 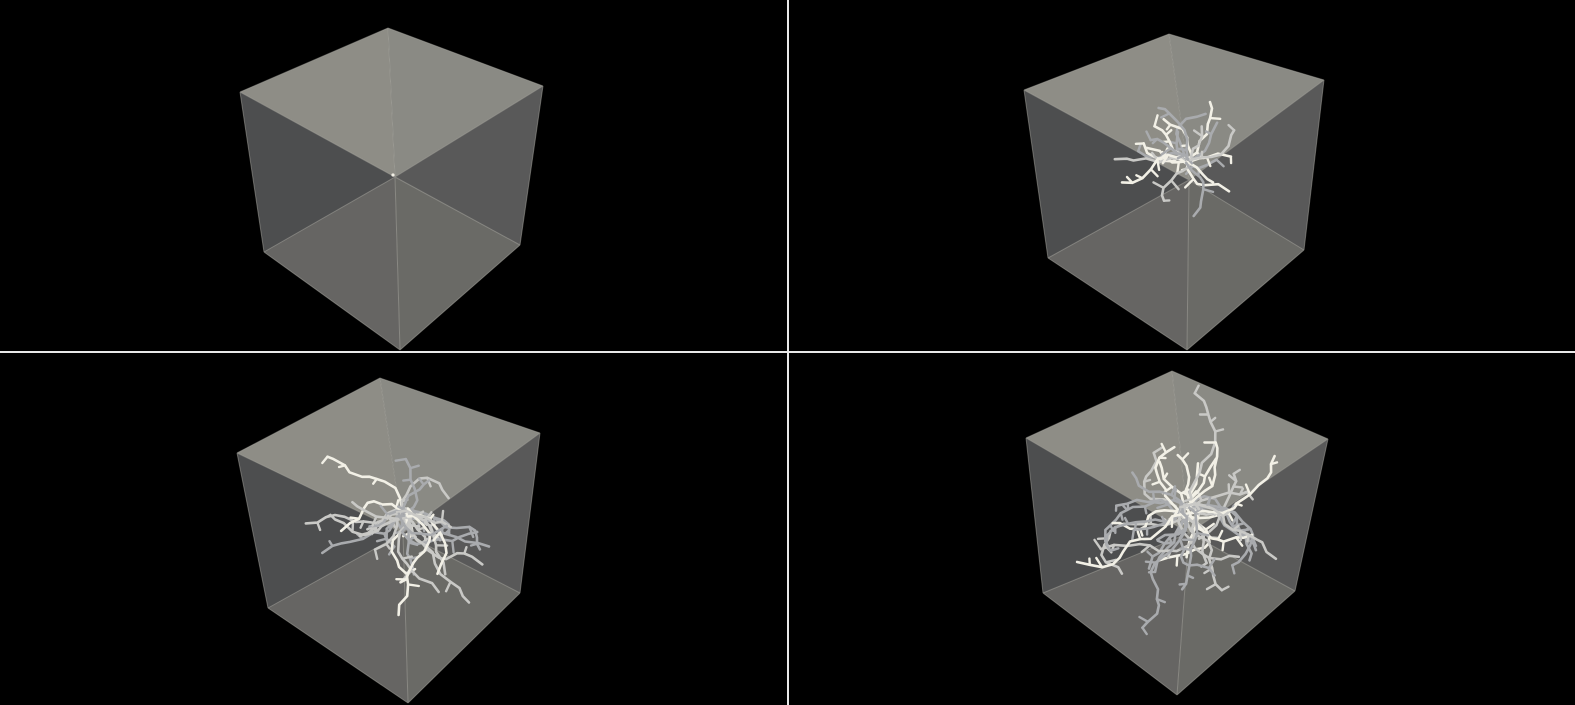 I want to click on cube-edges, so click(x=391, y=189).